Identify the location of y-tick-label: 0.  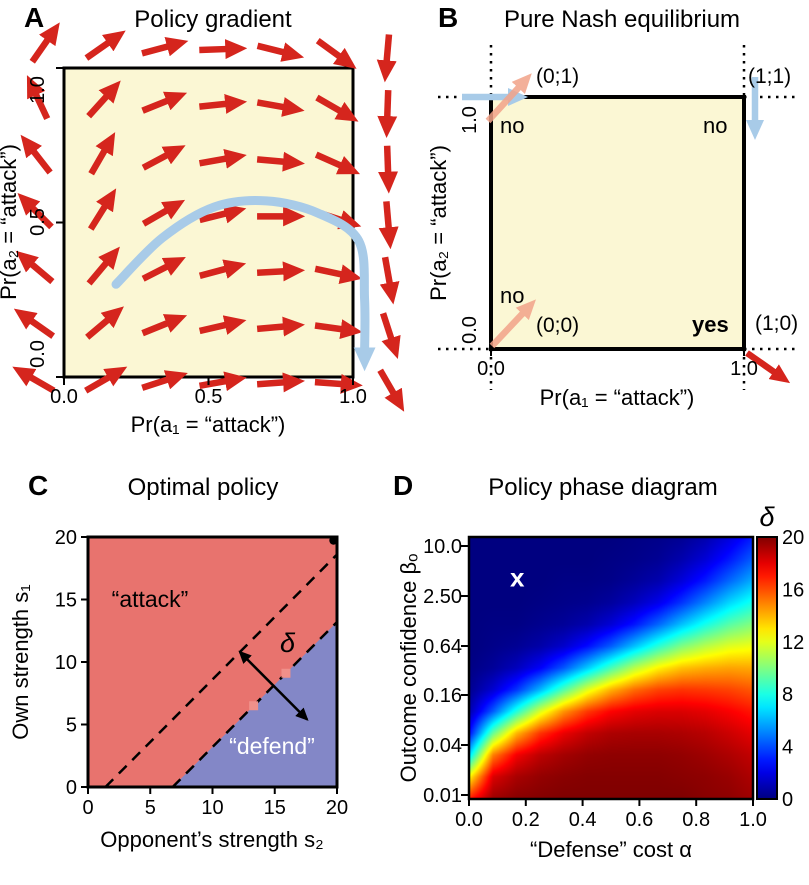
(71, 788).